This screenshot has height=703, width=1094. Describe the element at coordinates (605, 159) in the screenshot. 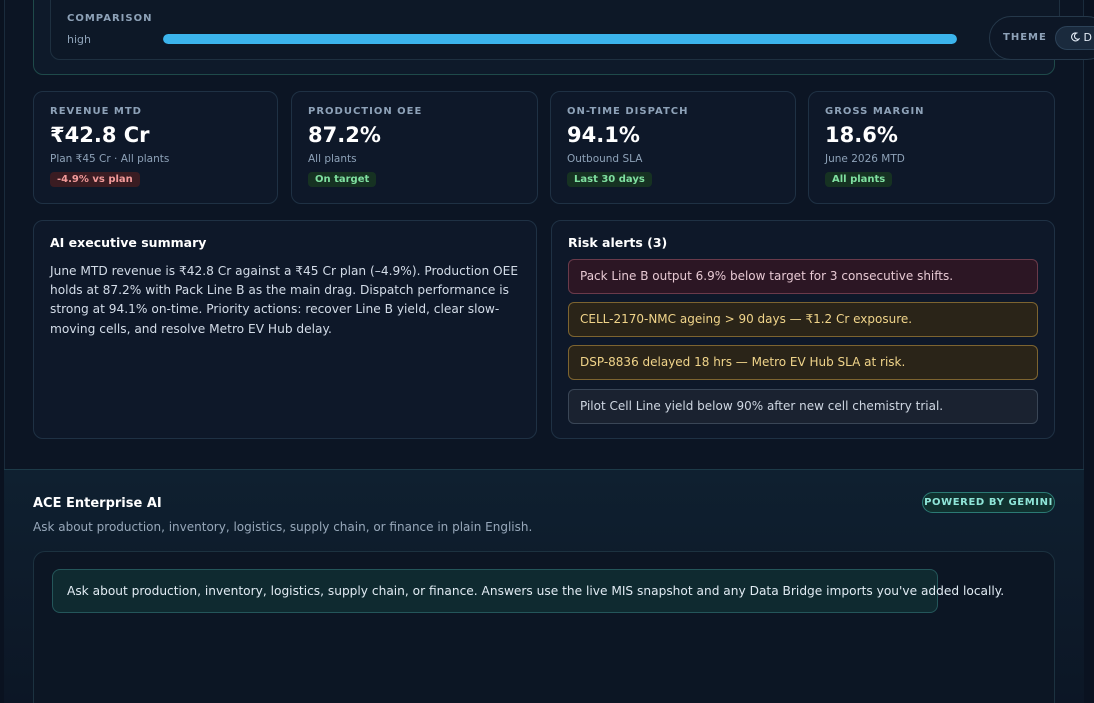

I see `kpi-subtitle: Outbound SLA` at that location.